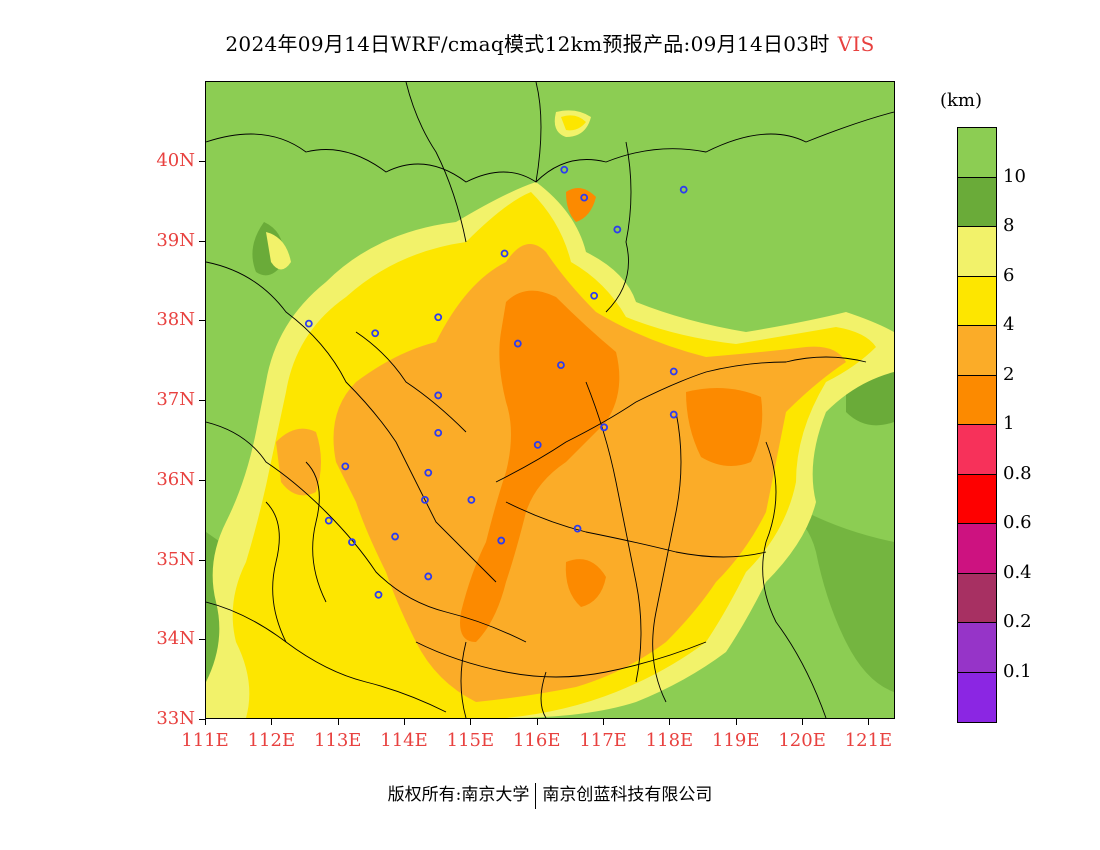  What do you see at coordinates (1017, 671) in the screenshot?
I see `colorbar-label: 0.1` at bounding box center [1017, 671].